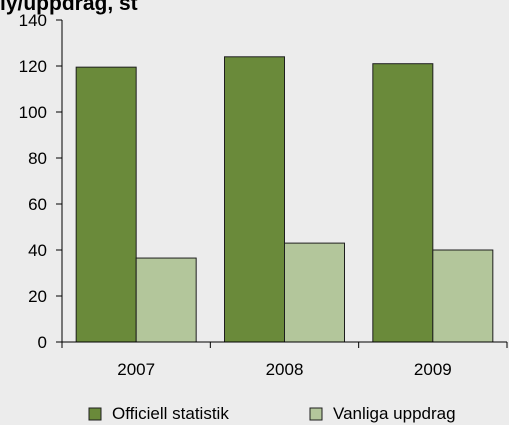  I want to click on bar-vanliga-uppdrag-2007, so click(166, 300).